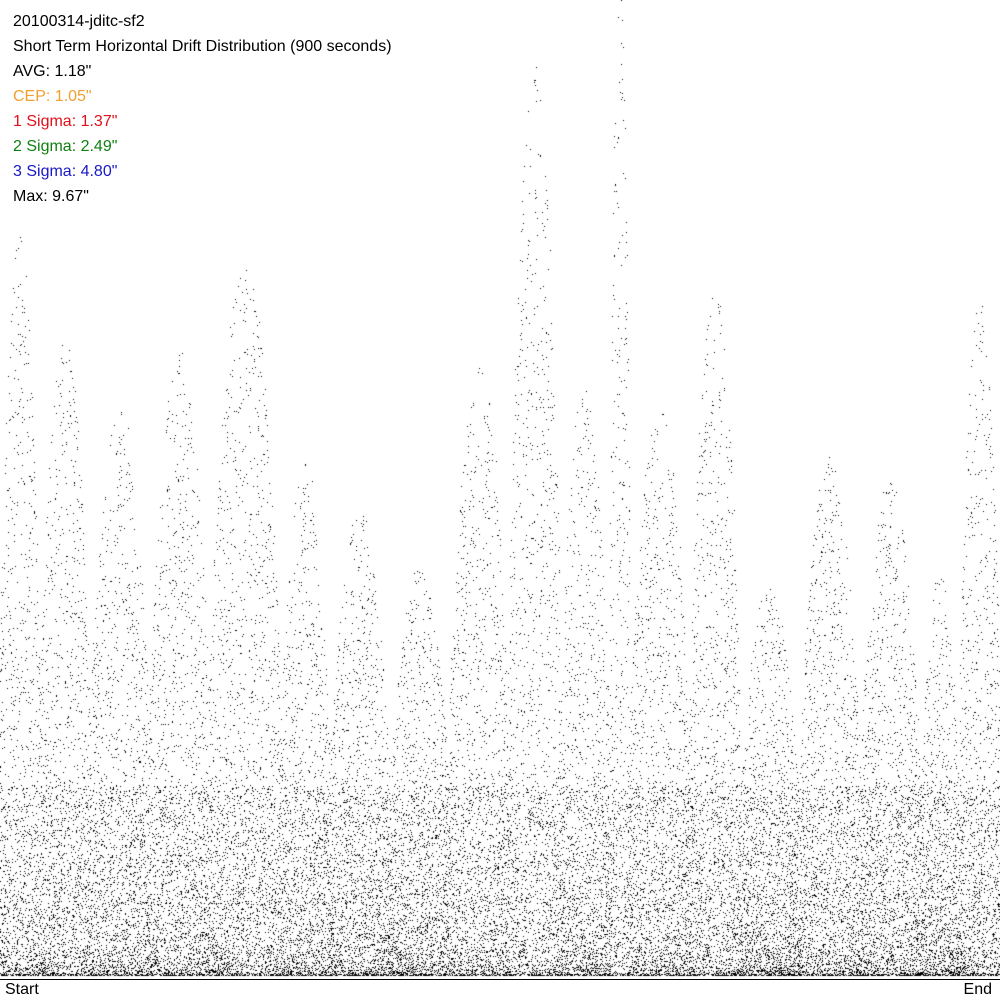 The width and height of the screenshot is (1000, 1000). What do you see at coordinates (977, 989) in the screenshot?
I see `x-axis-end-label: End` at bounding box center [977, 989].